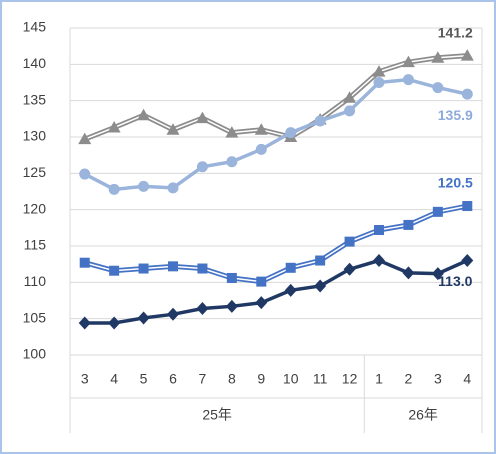 The image size is (496, 454). Describe the element at coordinates (35, 136) in the screenshot. I see `y-tick-label: 130` at that location.